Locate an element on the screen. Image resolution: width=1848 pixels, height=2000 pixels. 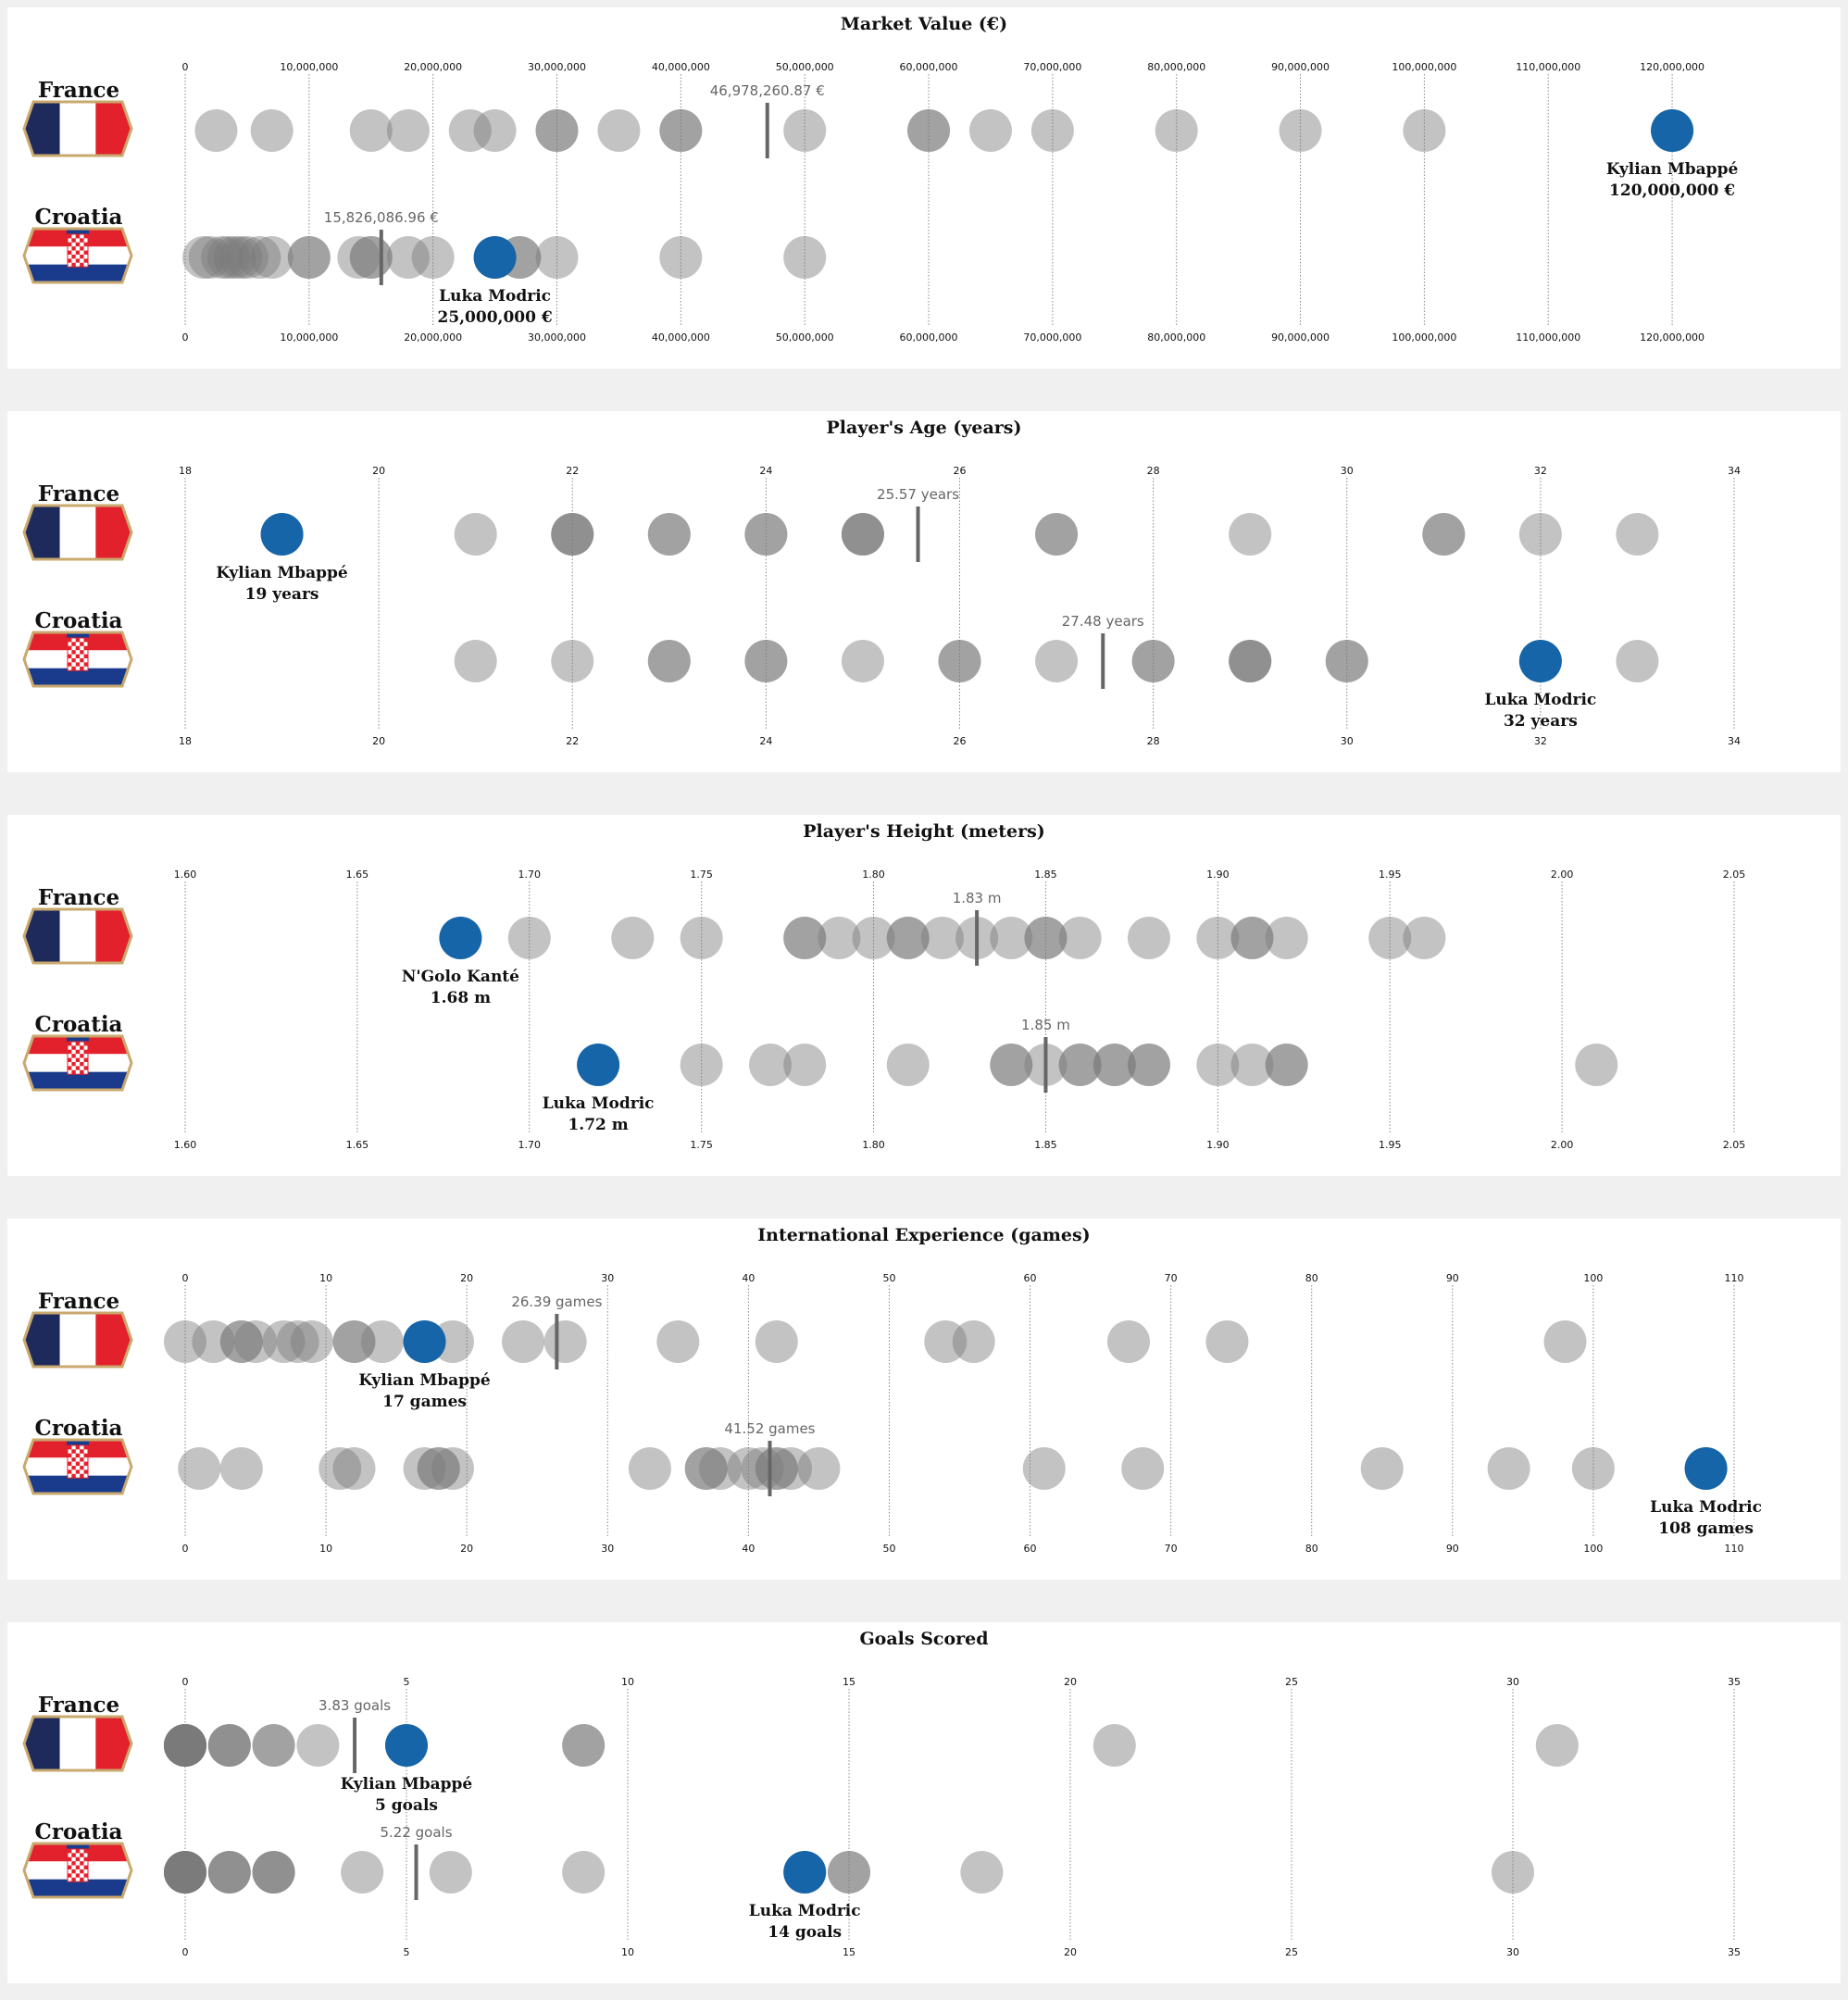
chart-title: Market Value (€) is located at coordinates (924, 24).